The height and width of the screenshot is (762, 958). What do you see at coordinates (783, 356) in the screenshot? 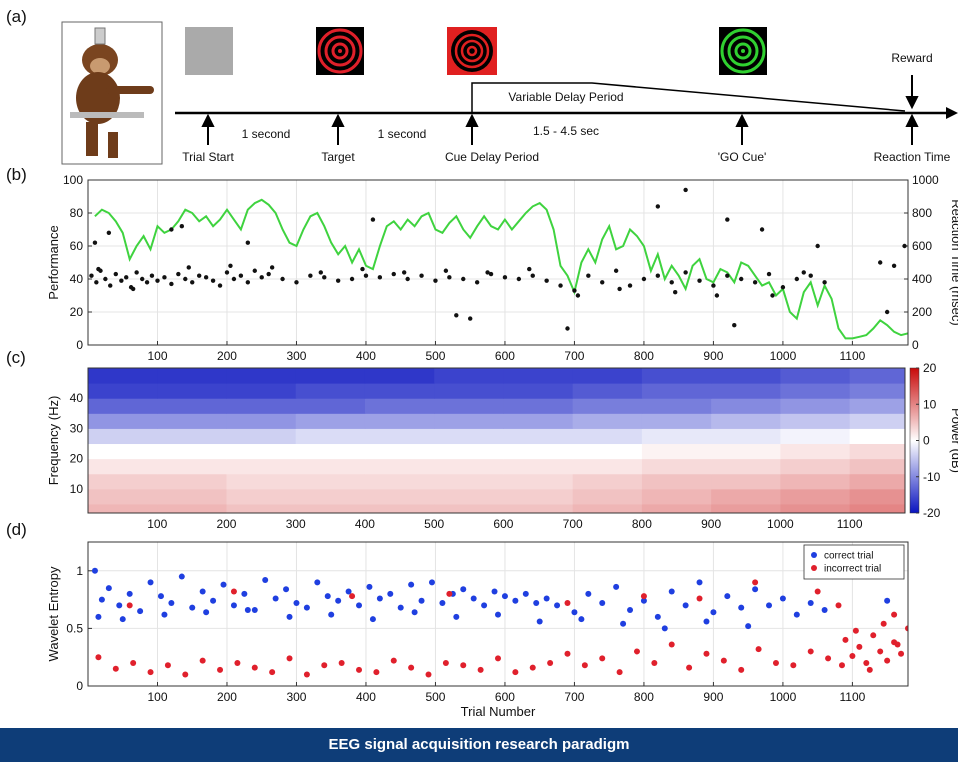
I see `x-tick-label: 1000` at bounding box center [783, 356].